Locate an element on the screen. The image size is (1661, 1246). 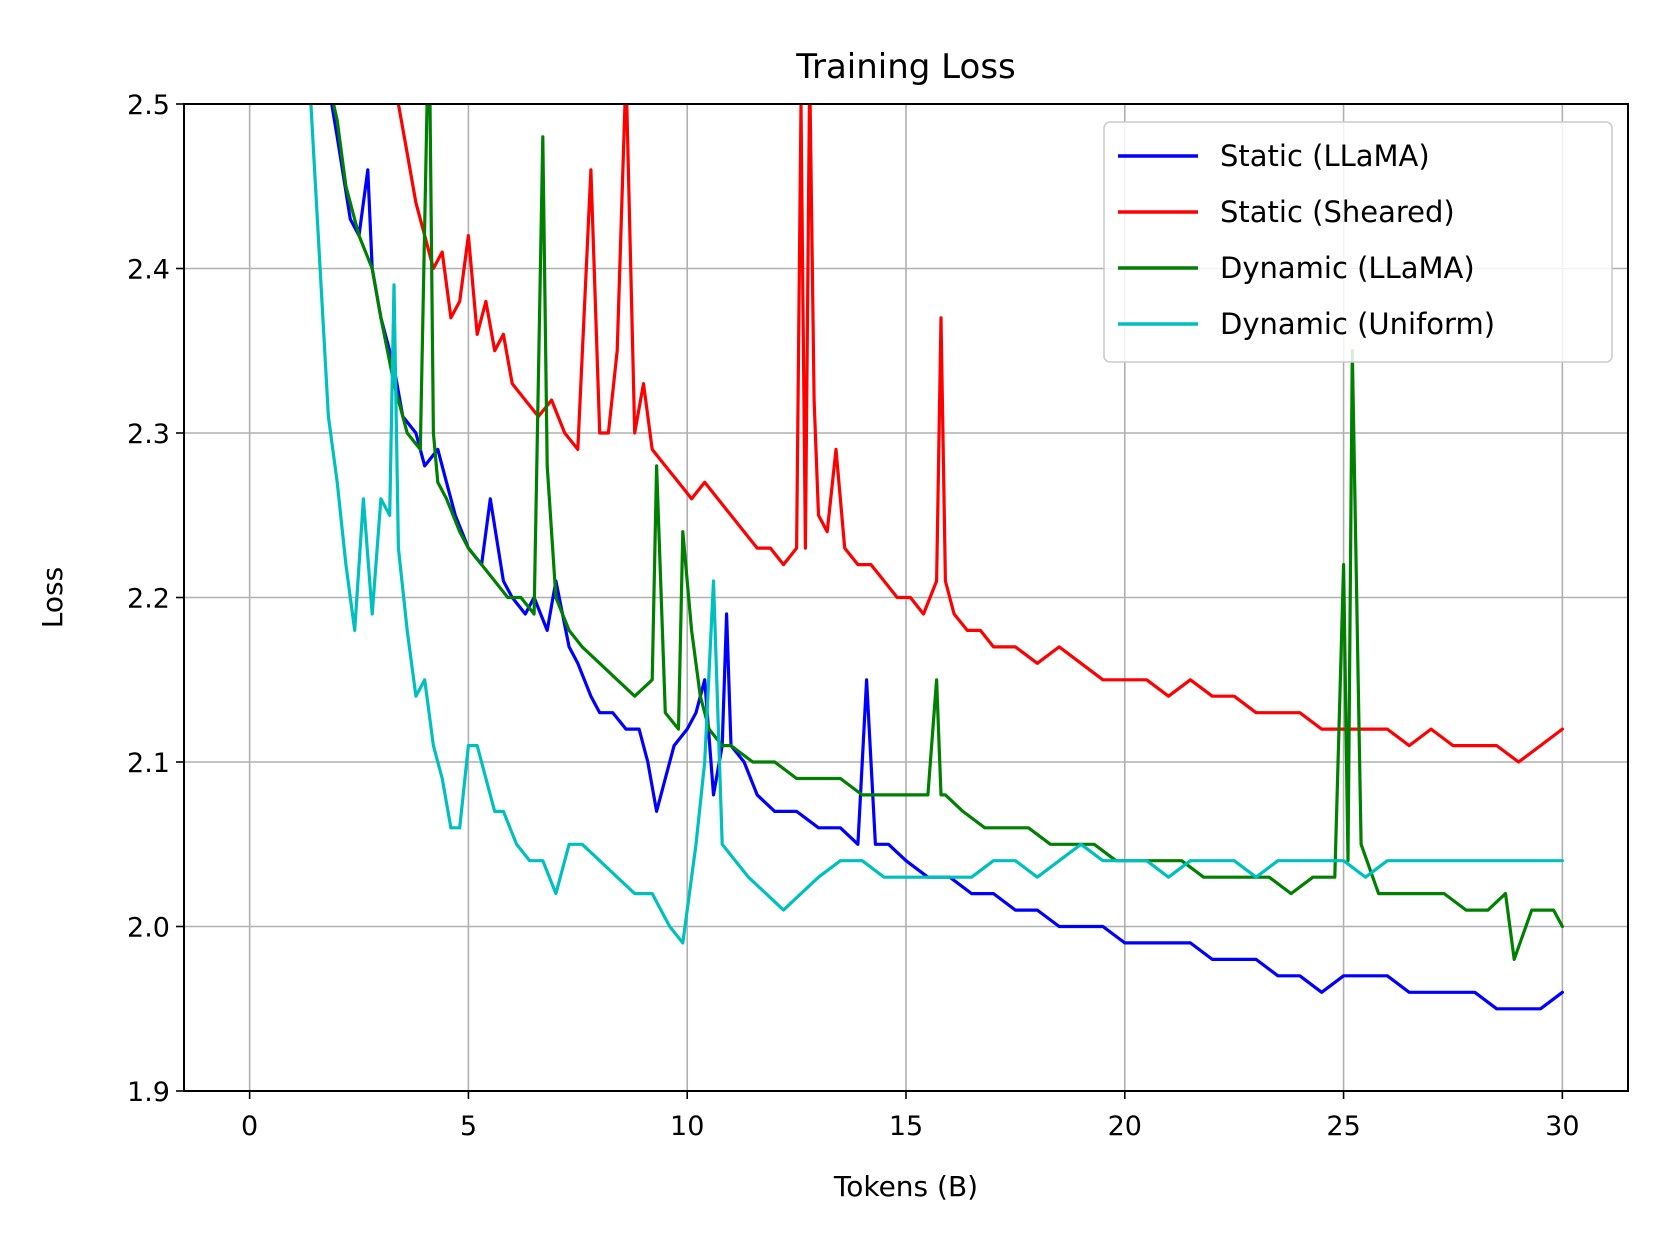
legend-box is located at coordinates (1358, 242).